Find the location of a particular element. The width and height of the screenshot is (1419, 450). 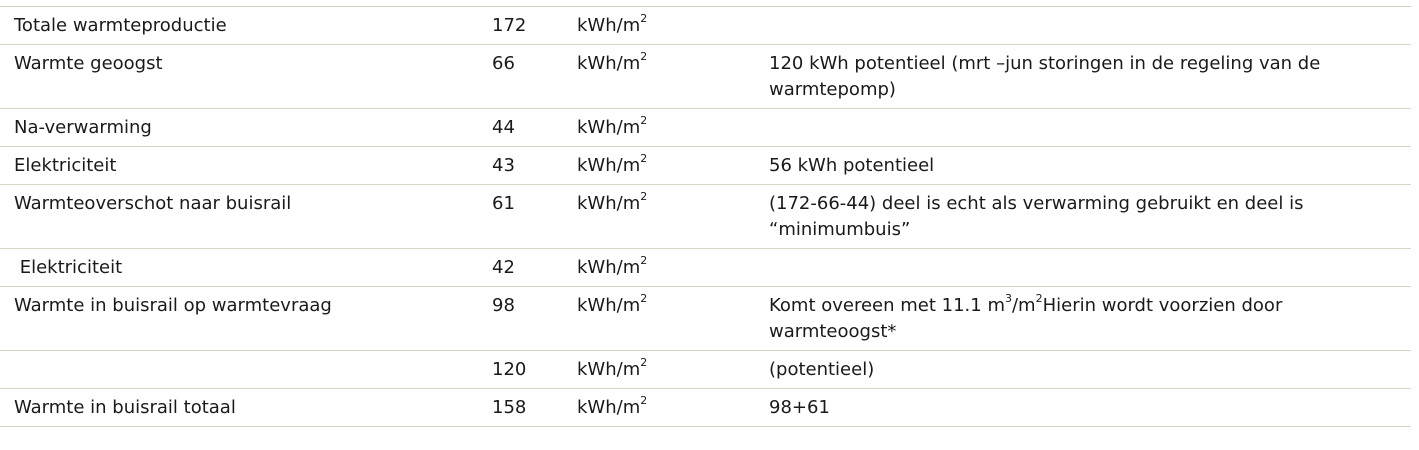

row-value: 158 is located at coordinates (509, 407).